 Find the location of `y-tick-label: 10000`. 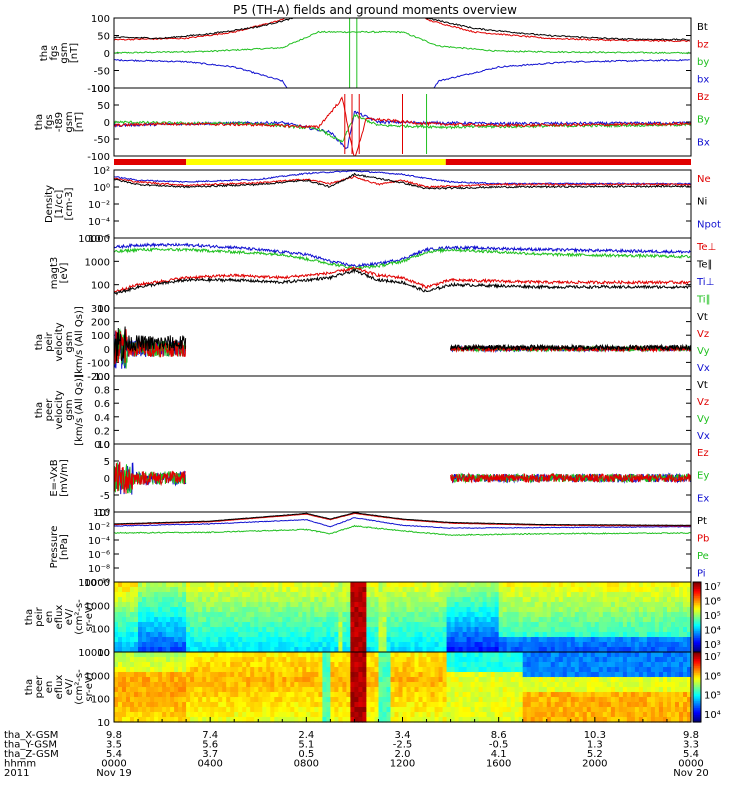

y-tick-label: 10000 is located at coordinates (94, 583).